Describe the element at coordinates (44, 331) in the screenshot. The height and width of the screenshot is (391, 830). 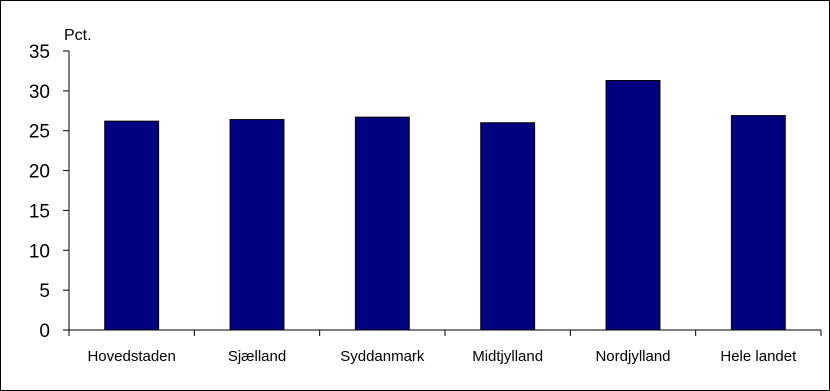
I see `y-tick-label: 0` at that location.